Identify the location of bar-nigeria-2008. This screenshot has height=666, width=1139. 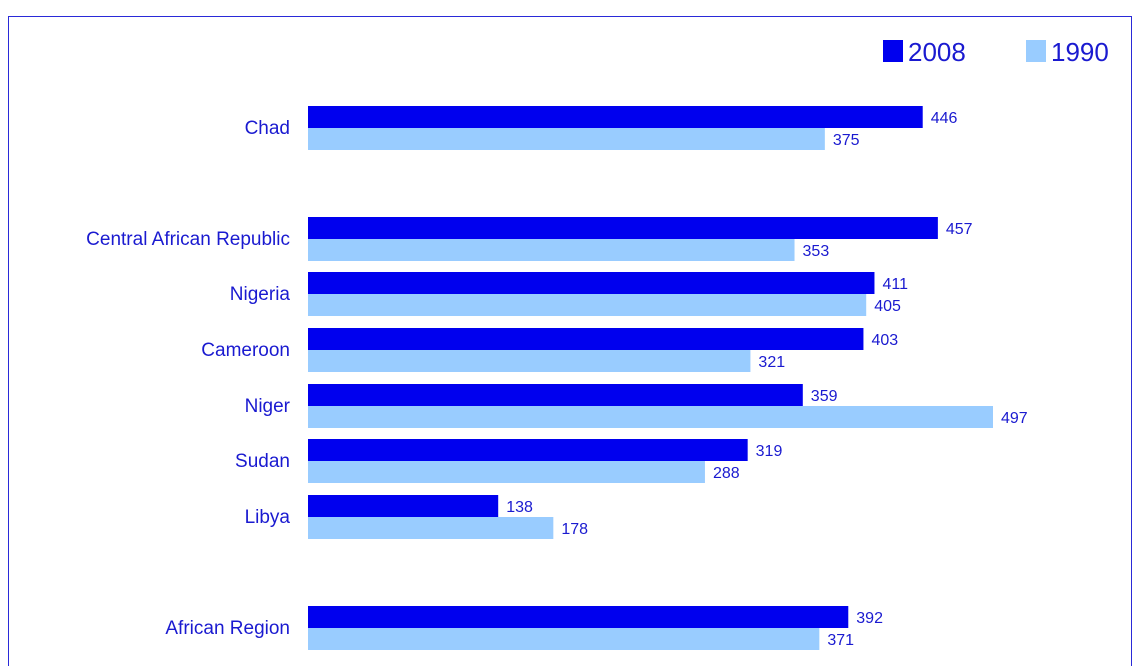
(591, 283).